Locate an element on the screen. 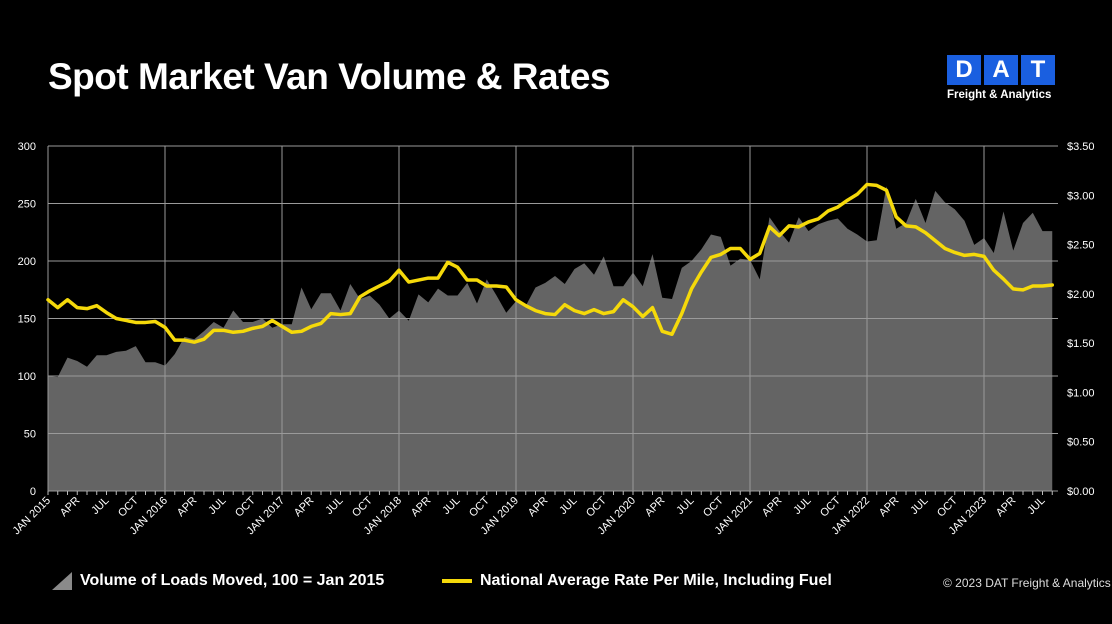  y-left-tick-label: 50 is located at coordinates (30, 435).